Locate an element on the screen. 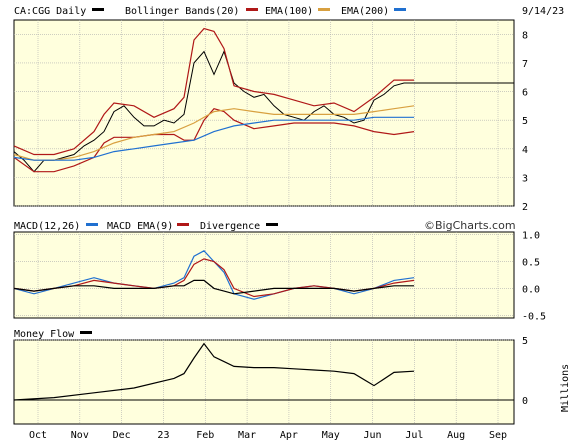 This screenshot has height=444, width=579. y-tick-label: 0.0 is located at coordinates (531, 289).